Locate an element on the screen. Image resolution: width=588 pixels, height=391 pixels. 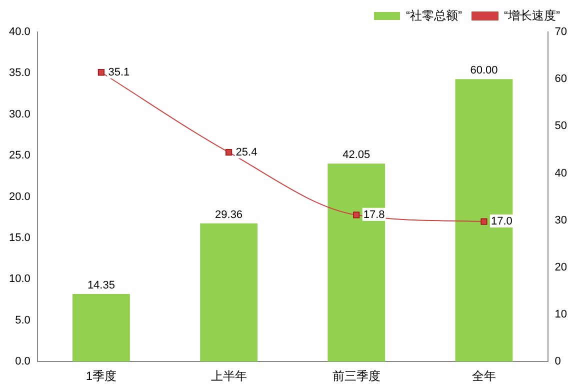
y2-tick-label: 0 is located at coordinates (557, 362).